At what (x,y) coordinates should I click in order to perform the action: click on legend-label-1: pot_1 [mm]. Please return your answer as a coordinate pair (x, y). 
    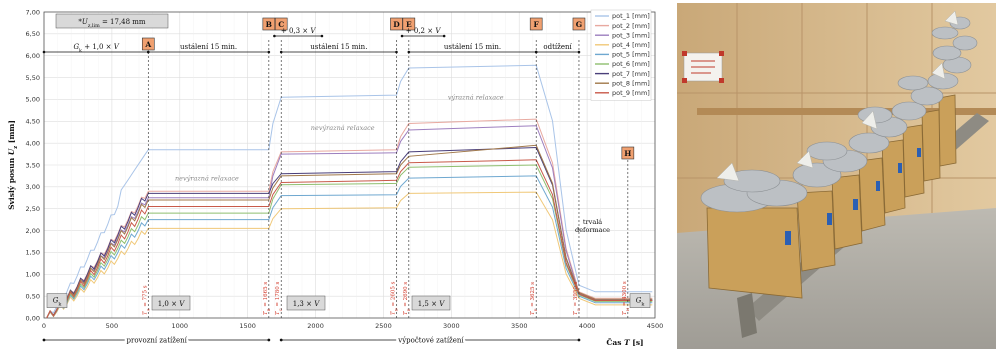
    Looking at the image, I should click on (631, 16).